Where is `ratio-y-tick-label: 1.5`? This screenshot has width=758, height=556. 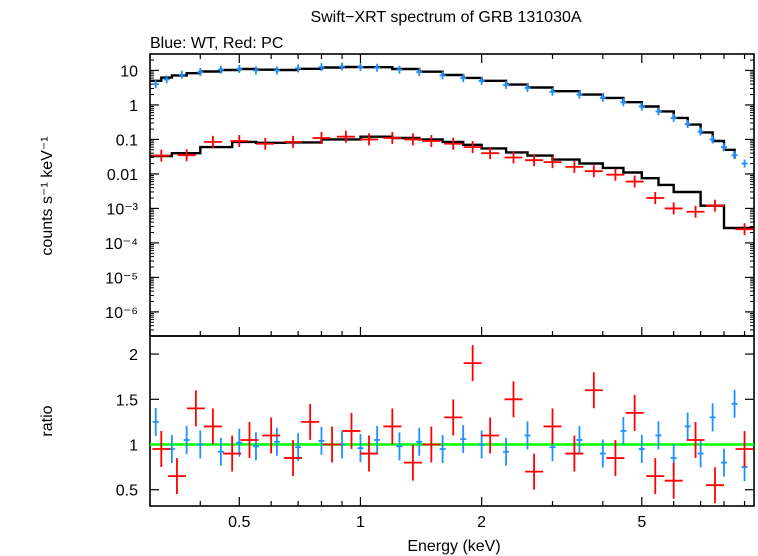 ratio-y-tick-label: 1.5 is located at coordinates (127, 400).